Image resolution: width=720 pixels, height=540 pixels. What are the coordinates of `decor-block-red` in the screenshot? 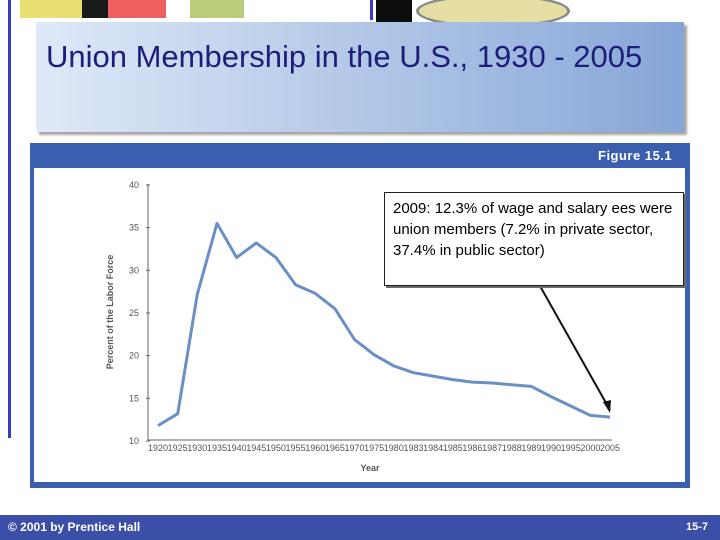 It's located at (137, 9).